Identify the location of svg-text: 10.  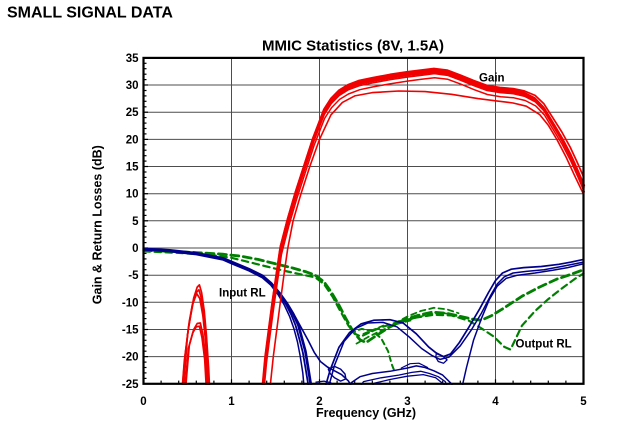
(132, 195).